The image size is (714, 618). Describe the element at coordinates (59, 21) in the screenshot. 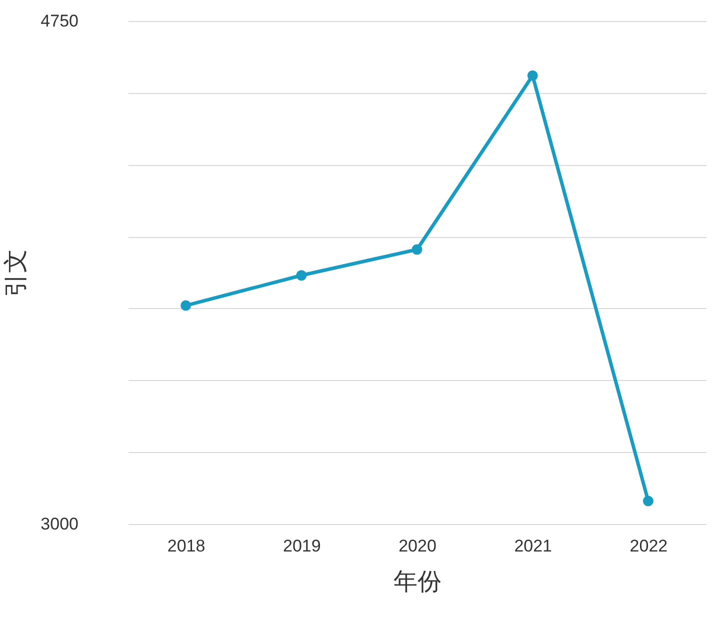

I see `y-tick-label: 4750` at that location.